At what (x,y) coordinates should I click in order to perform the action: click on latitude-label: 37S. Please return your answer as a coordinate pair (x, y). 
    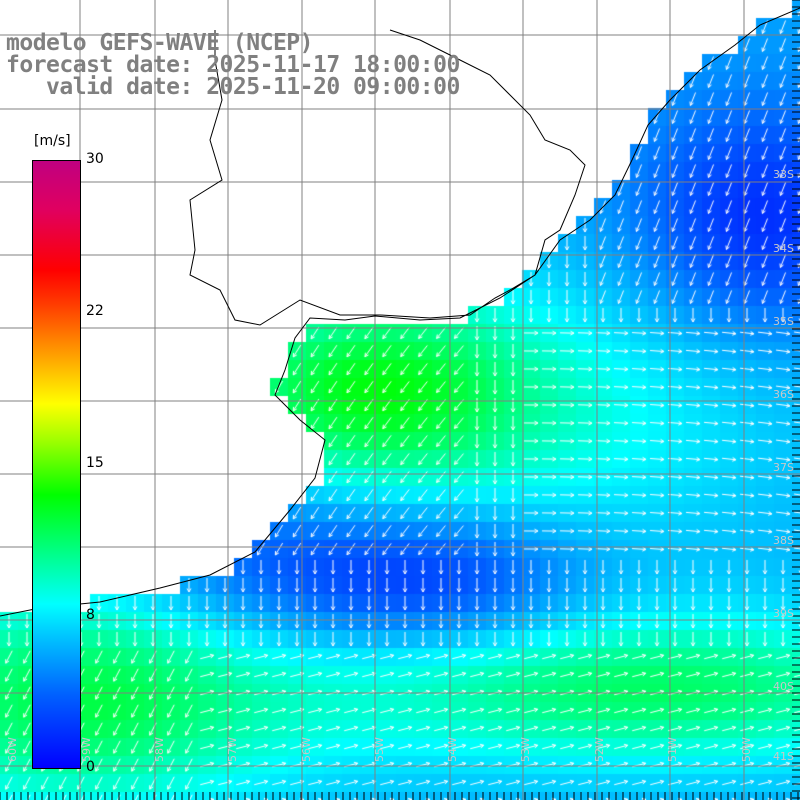
    Looking at the image, I should click on (783, 467).